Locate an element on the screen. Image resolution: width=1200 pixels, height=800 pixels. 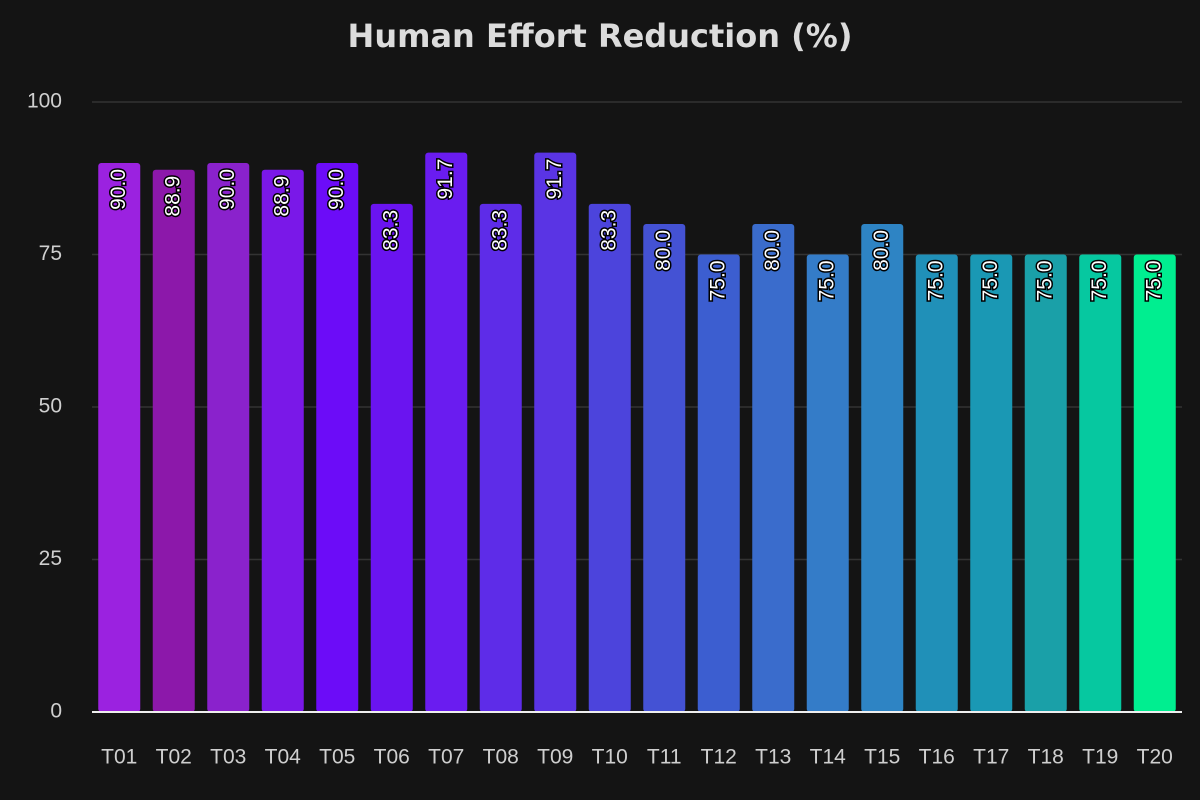
y-tick-label: 50 is located at coordinates (50, 406).